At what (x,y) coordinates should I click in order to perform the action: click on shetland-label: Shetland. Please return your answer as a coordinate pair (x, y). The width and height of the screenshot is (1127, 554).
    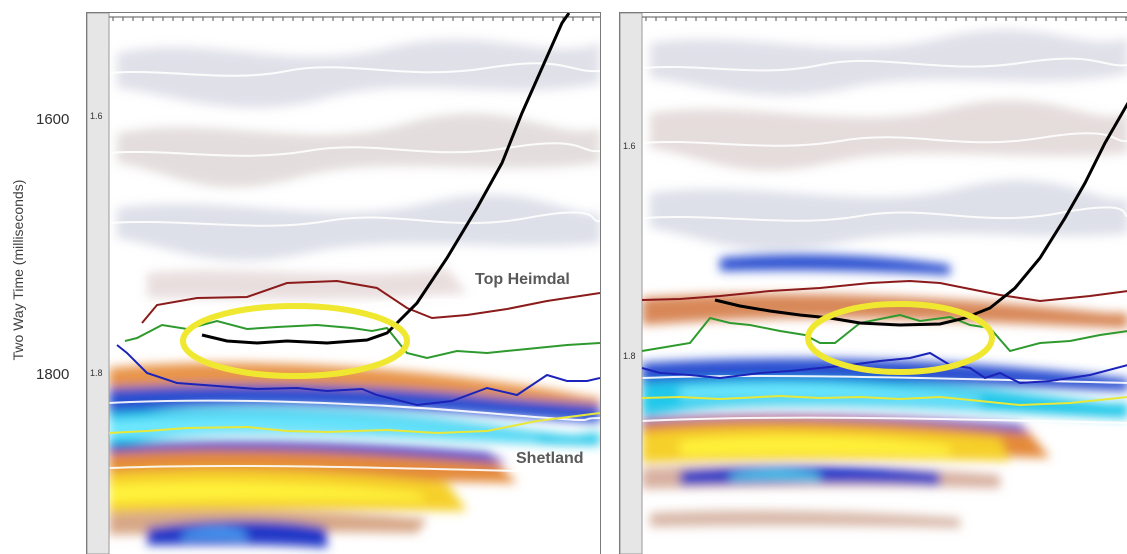
    Looking at the image, I should click on (550, 458).